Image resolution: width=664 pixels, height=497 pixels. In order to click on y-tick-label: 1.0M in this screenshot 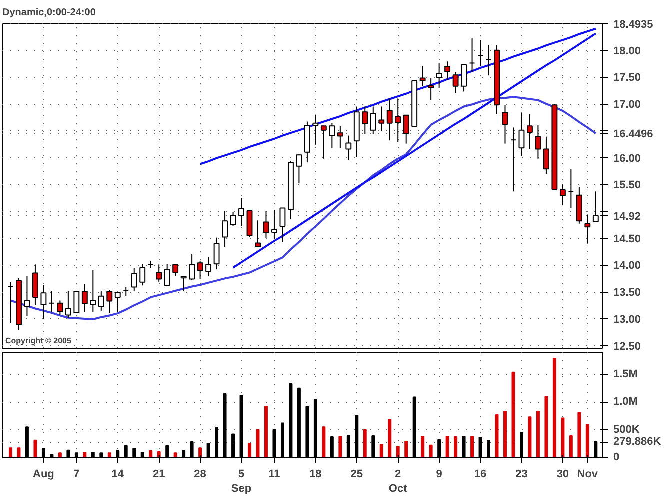, I will do `click(626, 402)`.